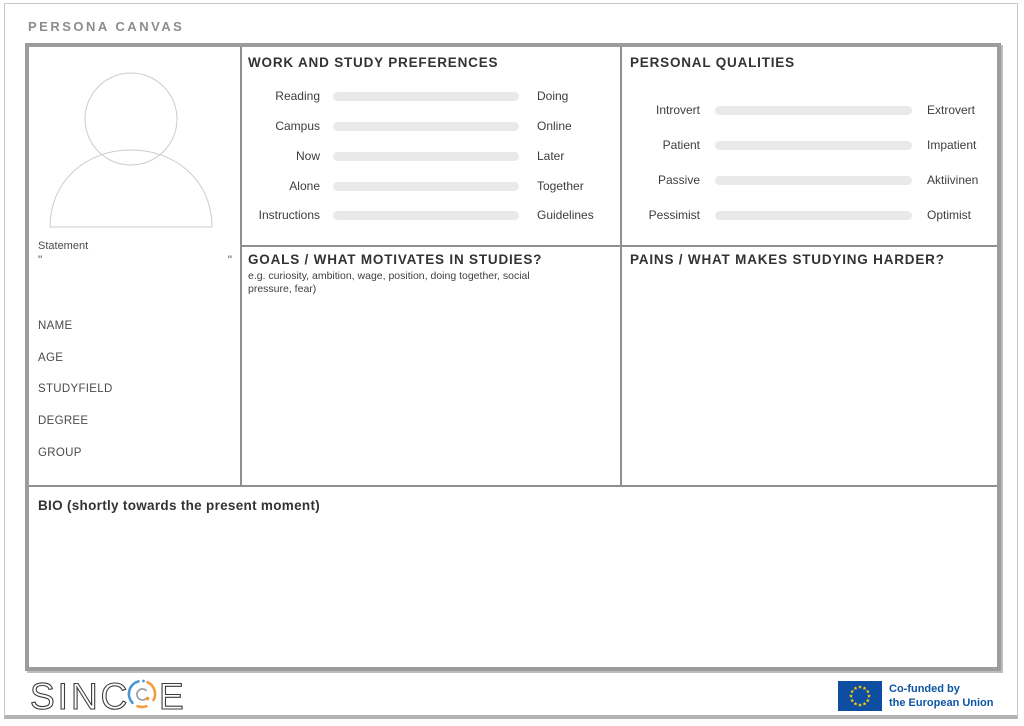 The image size is (1024, 726). I want to click on slider-label-right: Doing, so click(553, 96).